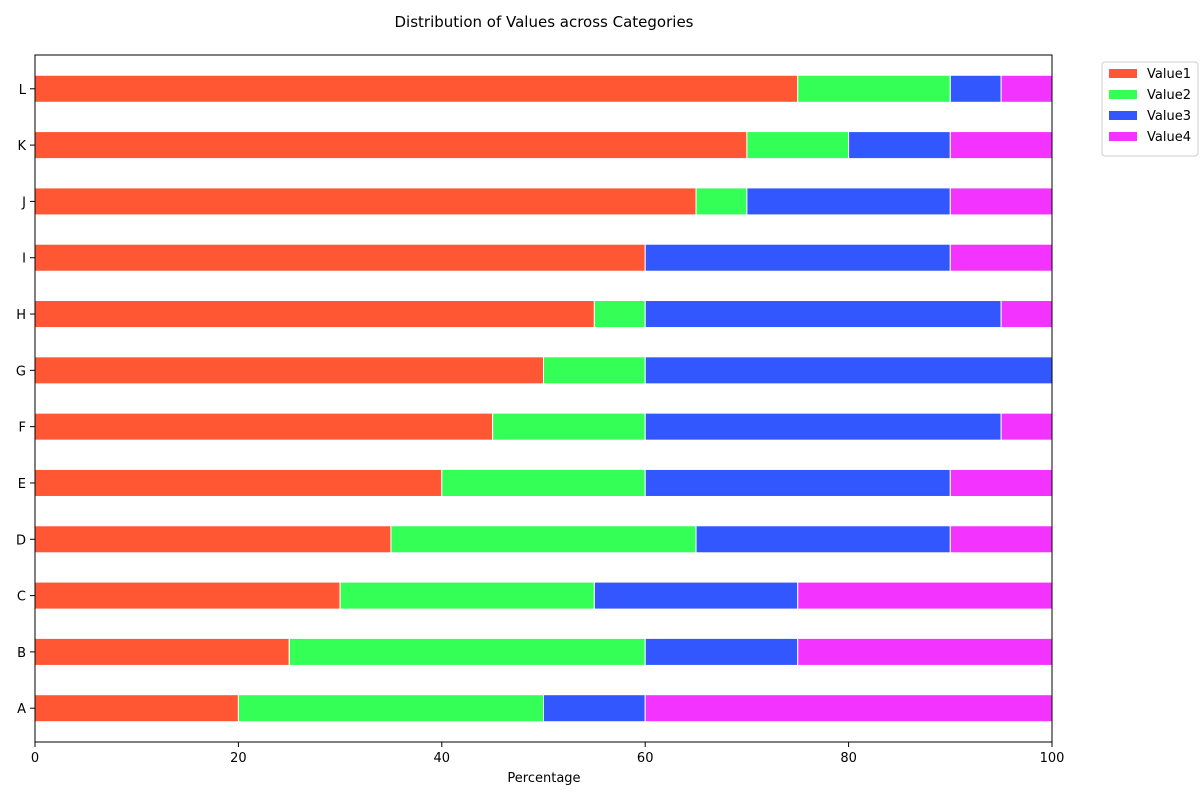  I want to click on bar-f-value2, so click(569, 426).